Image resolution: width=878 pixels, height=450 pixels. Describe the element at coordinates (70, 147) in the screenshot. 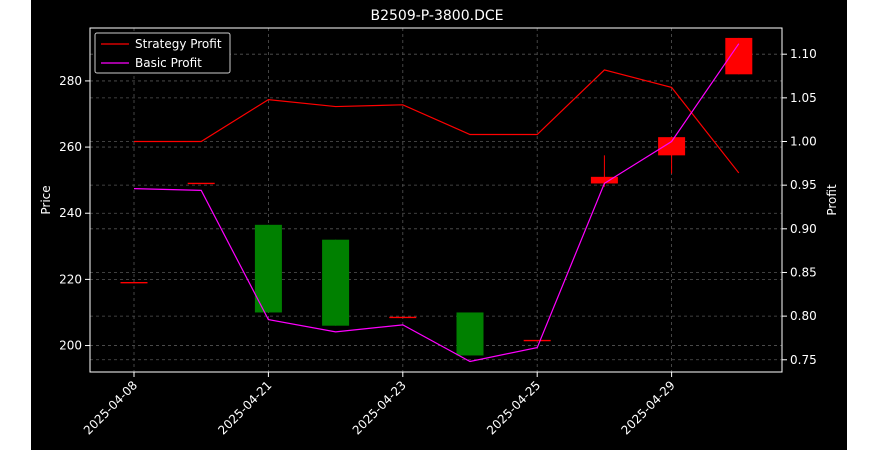

I see `y-tick-label: 260` at that location.